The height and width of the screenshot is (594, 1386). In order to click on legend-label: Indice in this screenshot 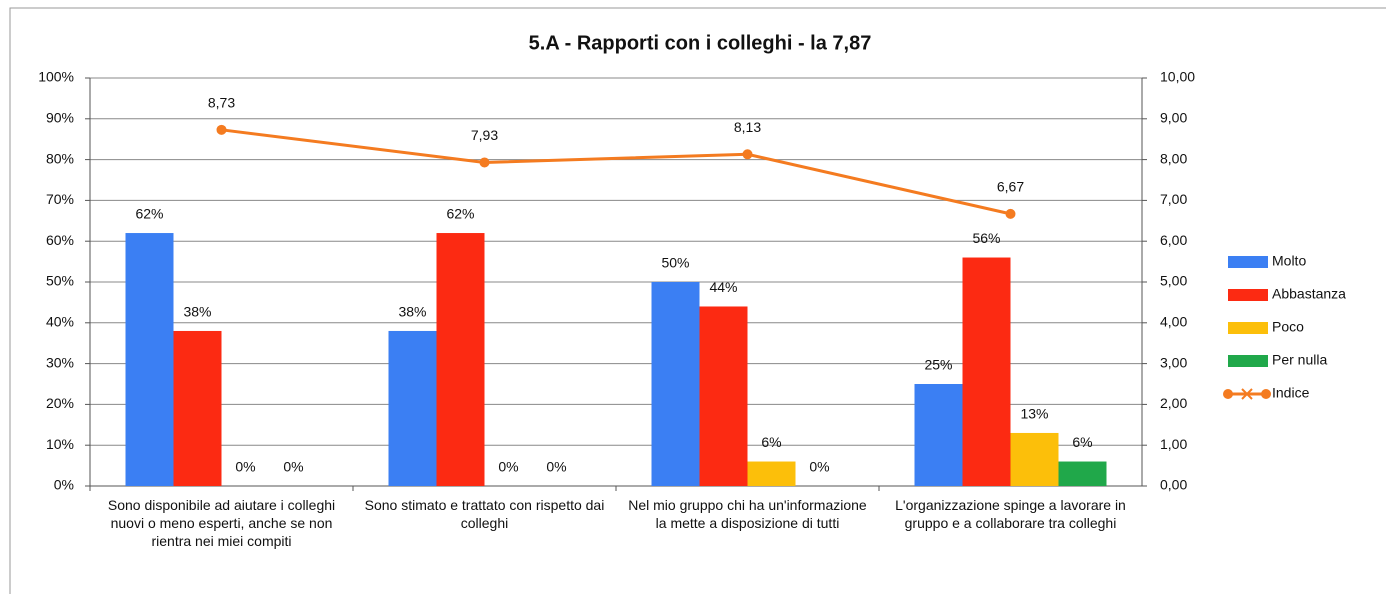, I will do `click(1291, 393)`.